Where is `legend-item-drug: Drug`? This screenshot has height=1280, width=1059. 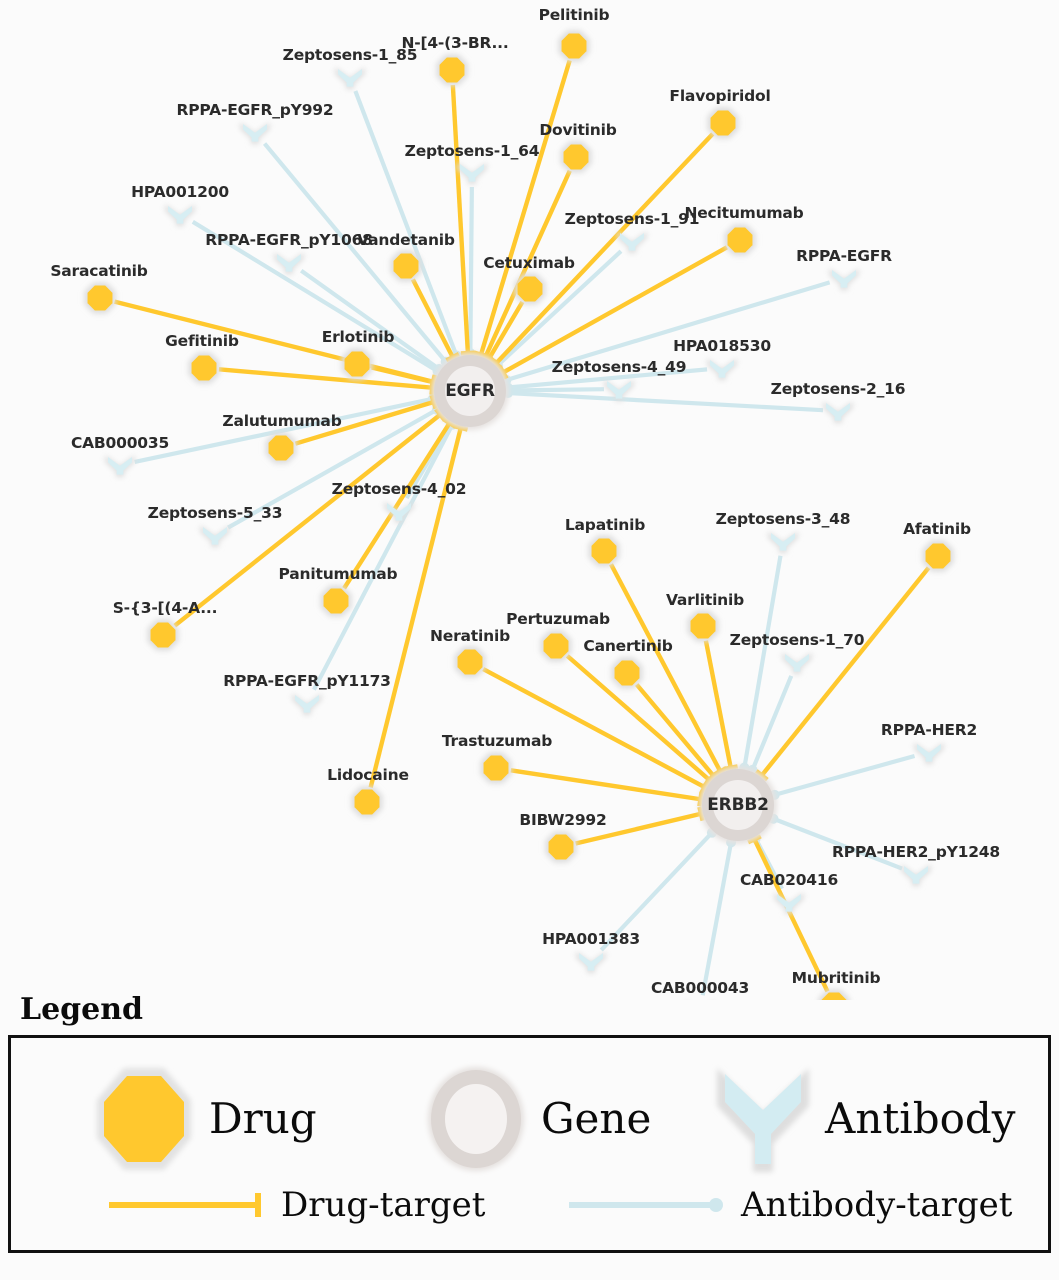
legend-item-drug: Drug is located at coordinates (203, 1119).